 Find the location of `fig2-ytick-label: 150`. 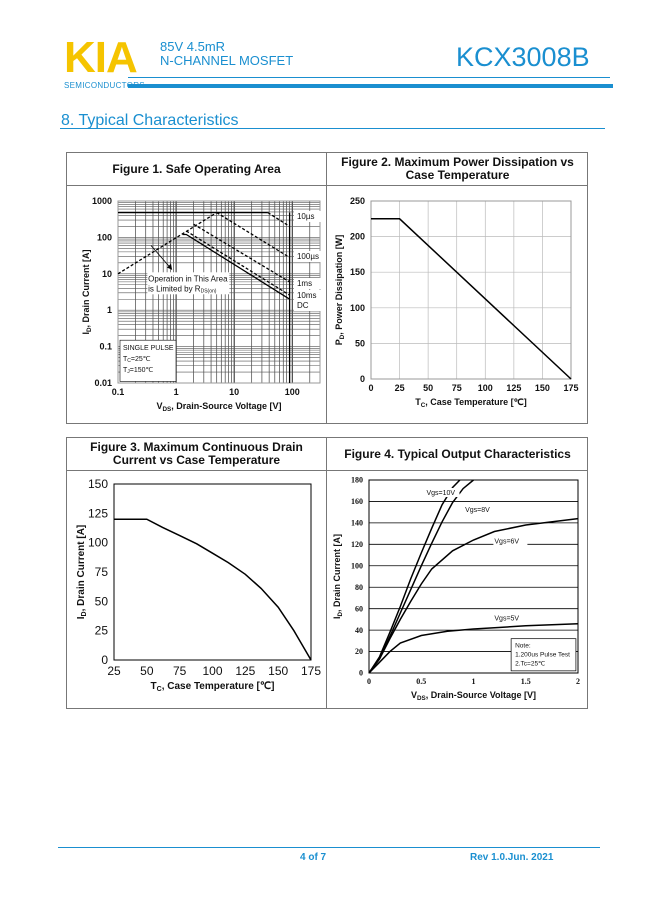

fig2-ytick-label: 150 is located at coordinates (357, 272).